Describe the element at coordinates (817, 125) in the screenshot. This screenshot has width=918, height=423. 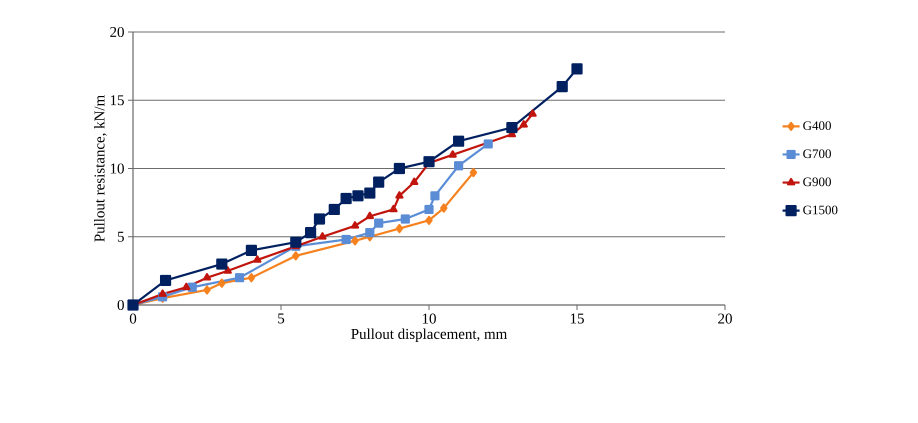
I see `legend-label: G400` at that location.